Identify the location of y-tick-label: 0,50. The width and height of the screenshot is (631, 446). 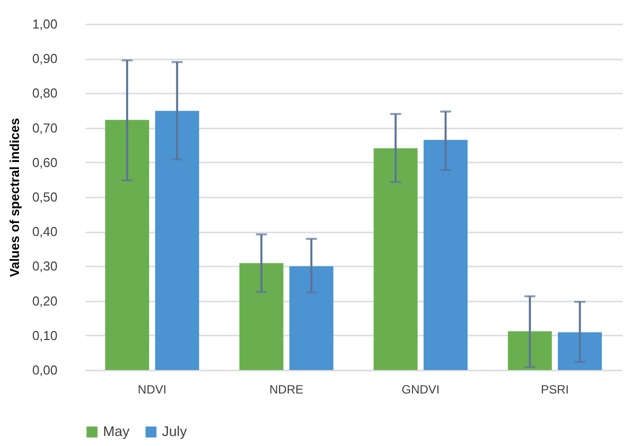
(45, 197).